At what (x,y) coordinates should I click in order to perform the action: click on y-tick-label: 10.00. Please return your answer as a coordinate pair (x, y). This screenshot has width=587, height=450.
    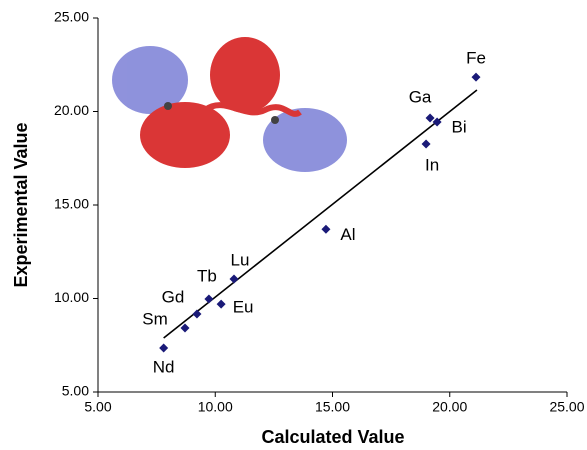
    Looking at the image, I should click on (71, 297).